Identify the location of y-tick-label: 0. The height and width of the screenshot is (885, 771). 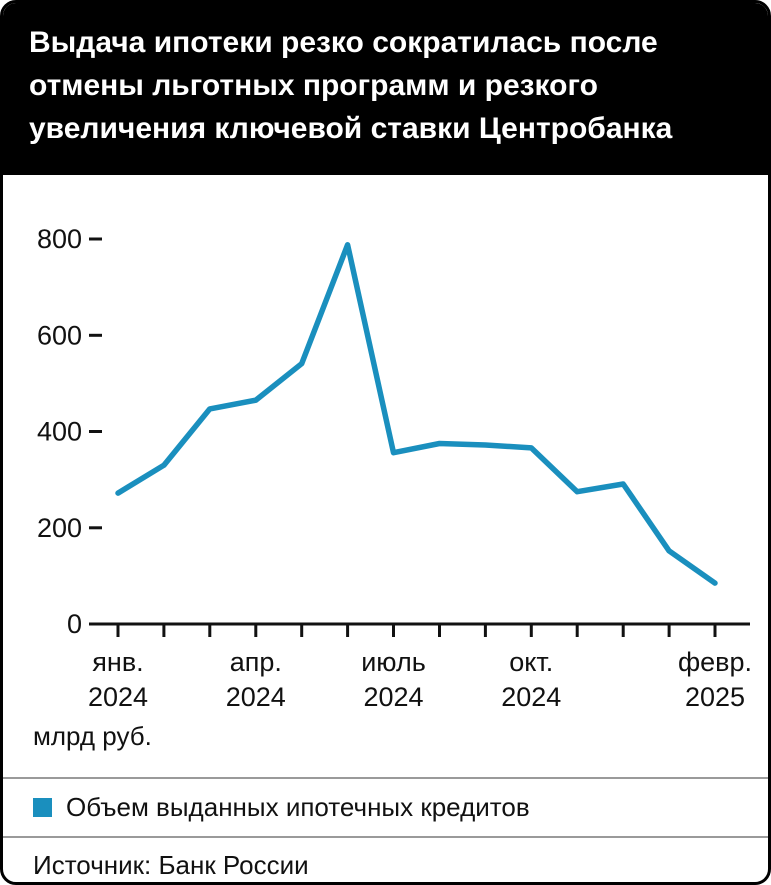
(74, 624).